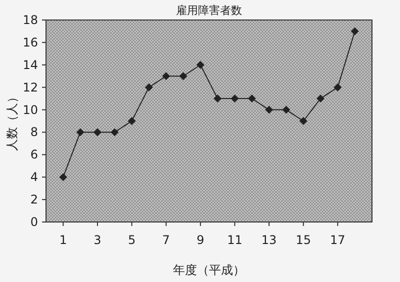  Describe the element at coordinates (30, 87) in the screenshot. I see `y-tick-label: 12` at that location.